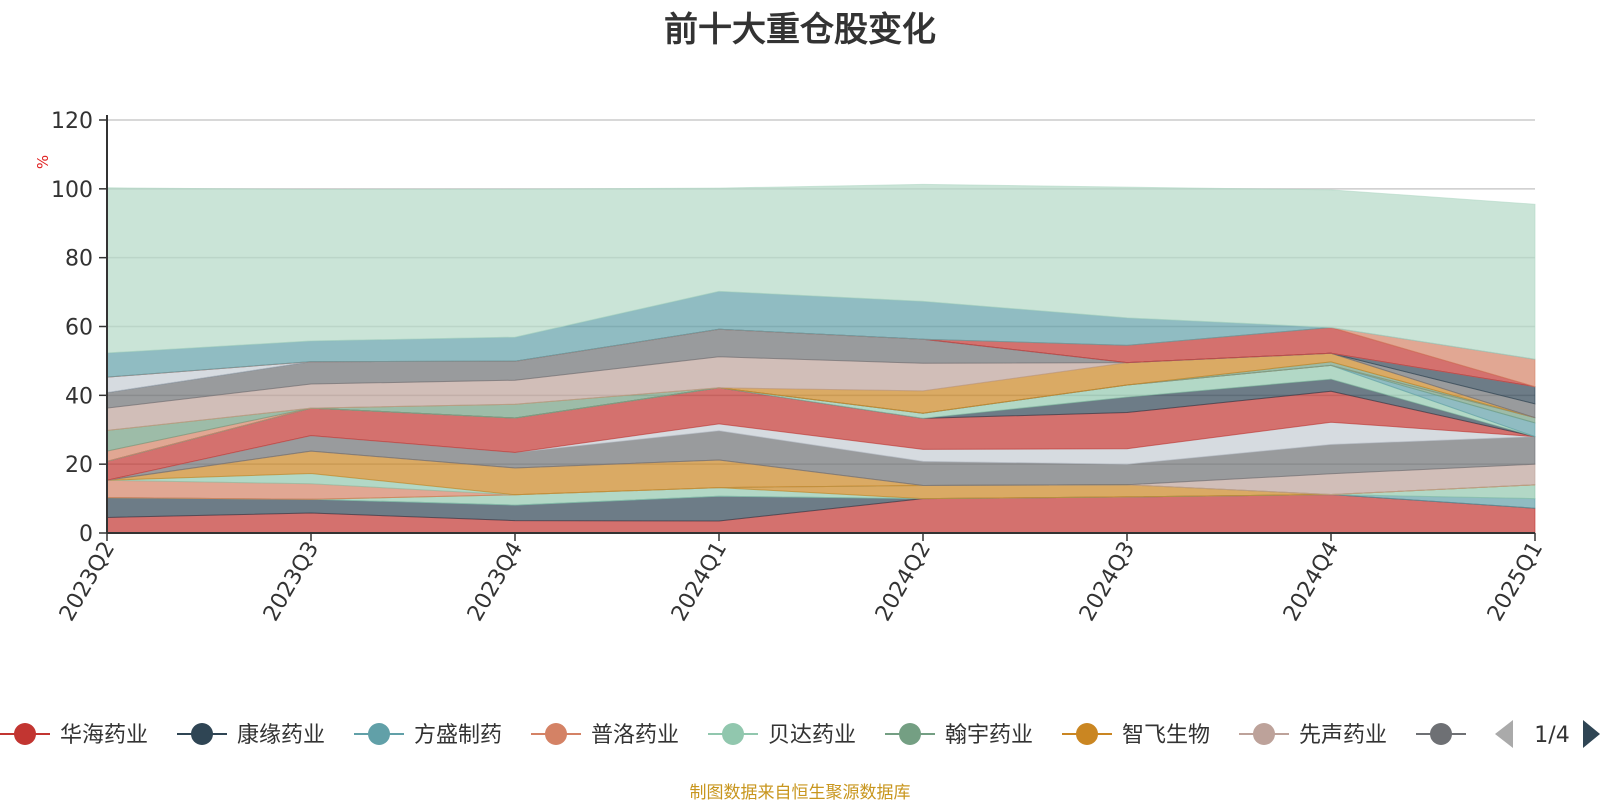 The image size is (1600, 803). What do you see at coordinates (79, 465) in the screenshot?
I see `y-tick-label-20: 20` at bounding box center [79, 465].